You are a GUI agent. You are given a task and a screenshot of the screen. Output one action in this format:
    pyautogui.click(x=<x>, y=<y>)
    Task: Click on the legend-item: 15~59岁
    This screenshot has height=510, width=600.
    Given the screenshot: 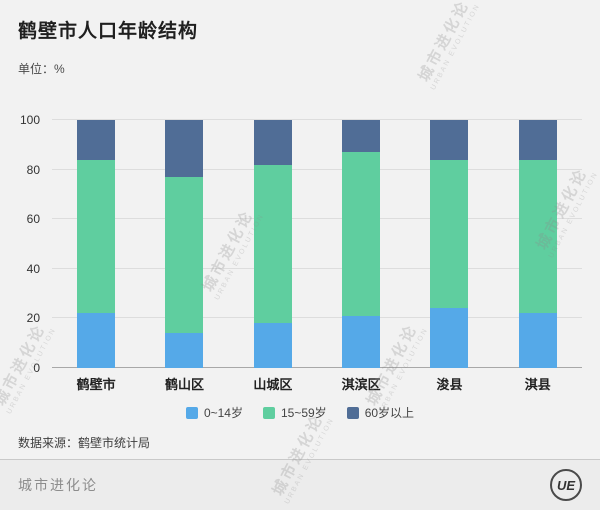 What is the action you would take?
    pyautogui.click(x=294, y=412)
    